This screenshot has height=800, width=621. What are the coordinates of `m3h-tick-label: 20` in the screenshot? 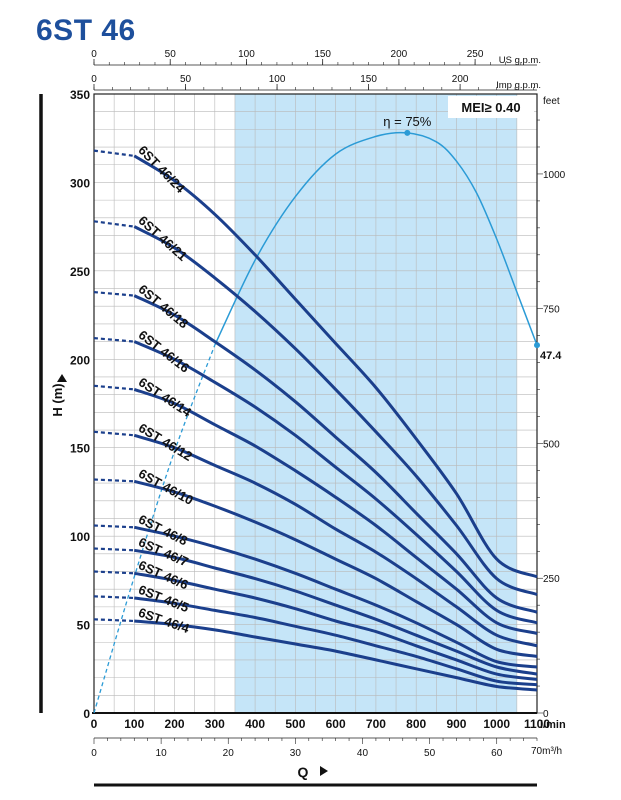 It's located at (229, 753).